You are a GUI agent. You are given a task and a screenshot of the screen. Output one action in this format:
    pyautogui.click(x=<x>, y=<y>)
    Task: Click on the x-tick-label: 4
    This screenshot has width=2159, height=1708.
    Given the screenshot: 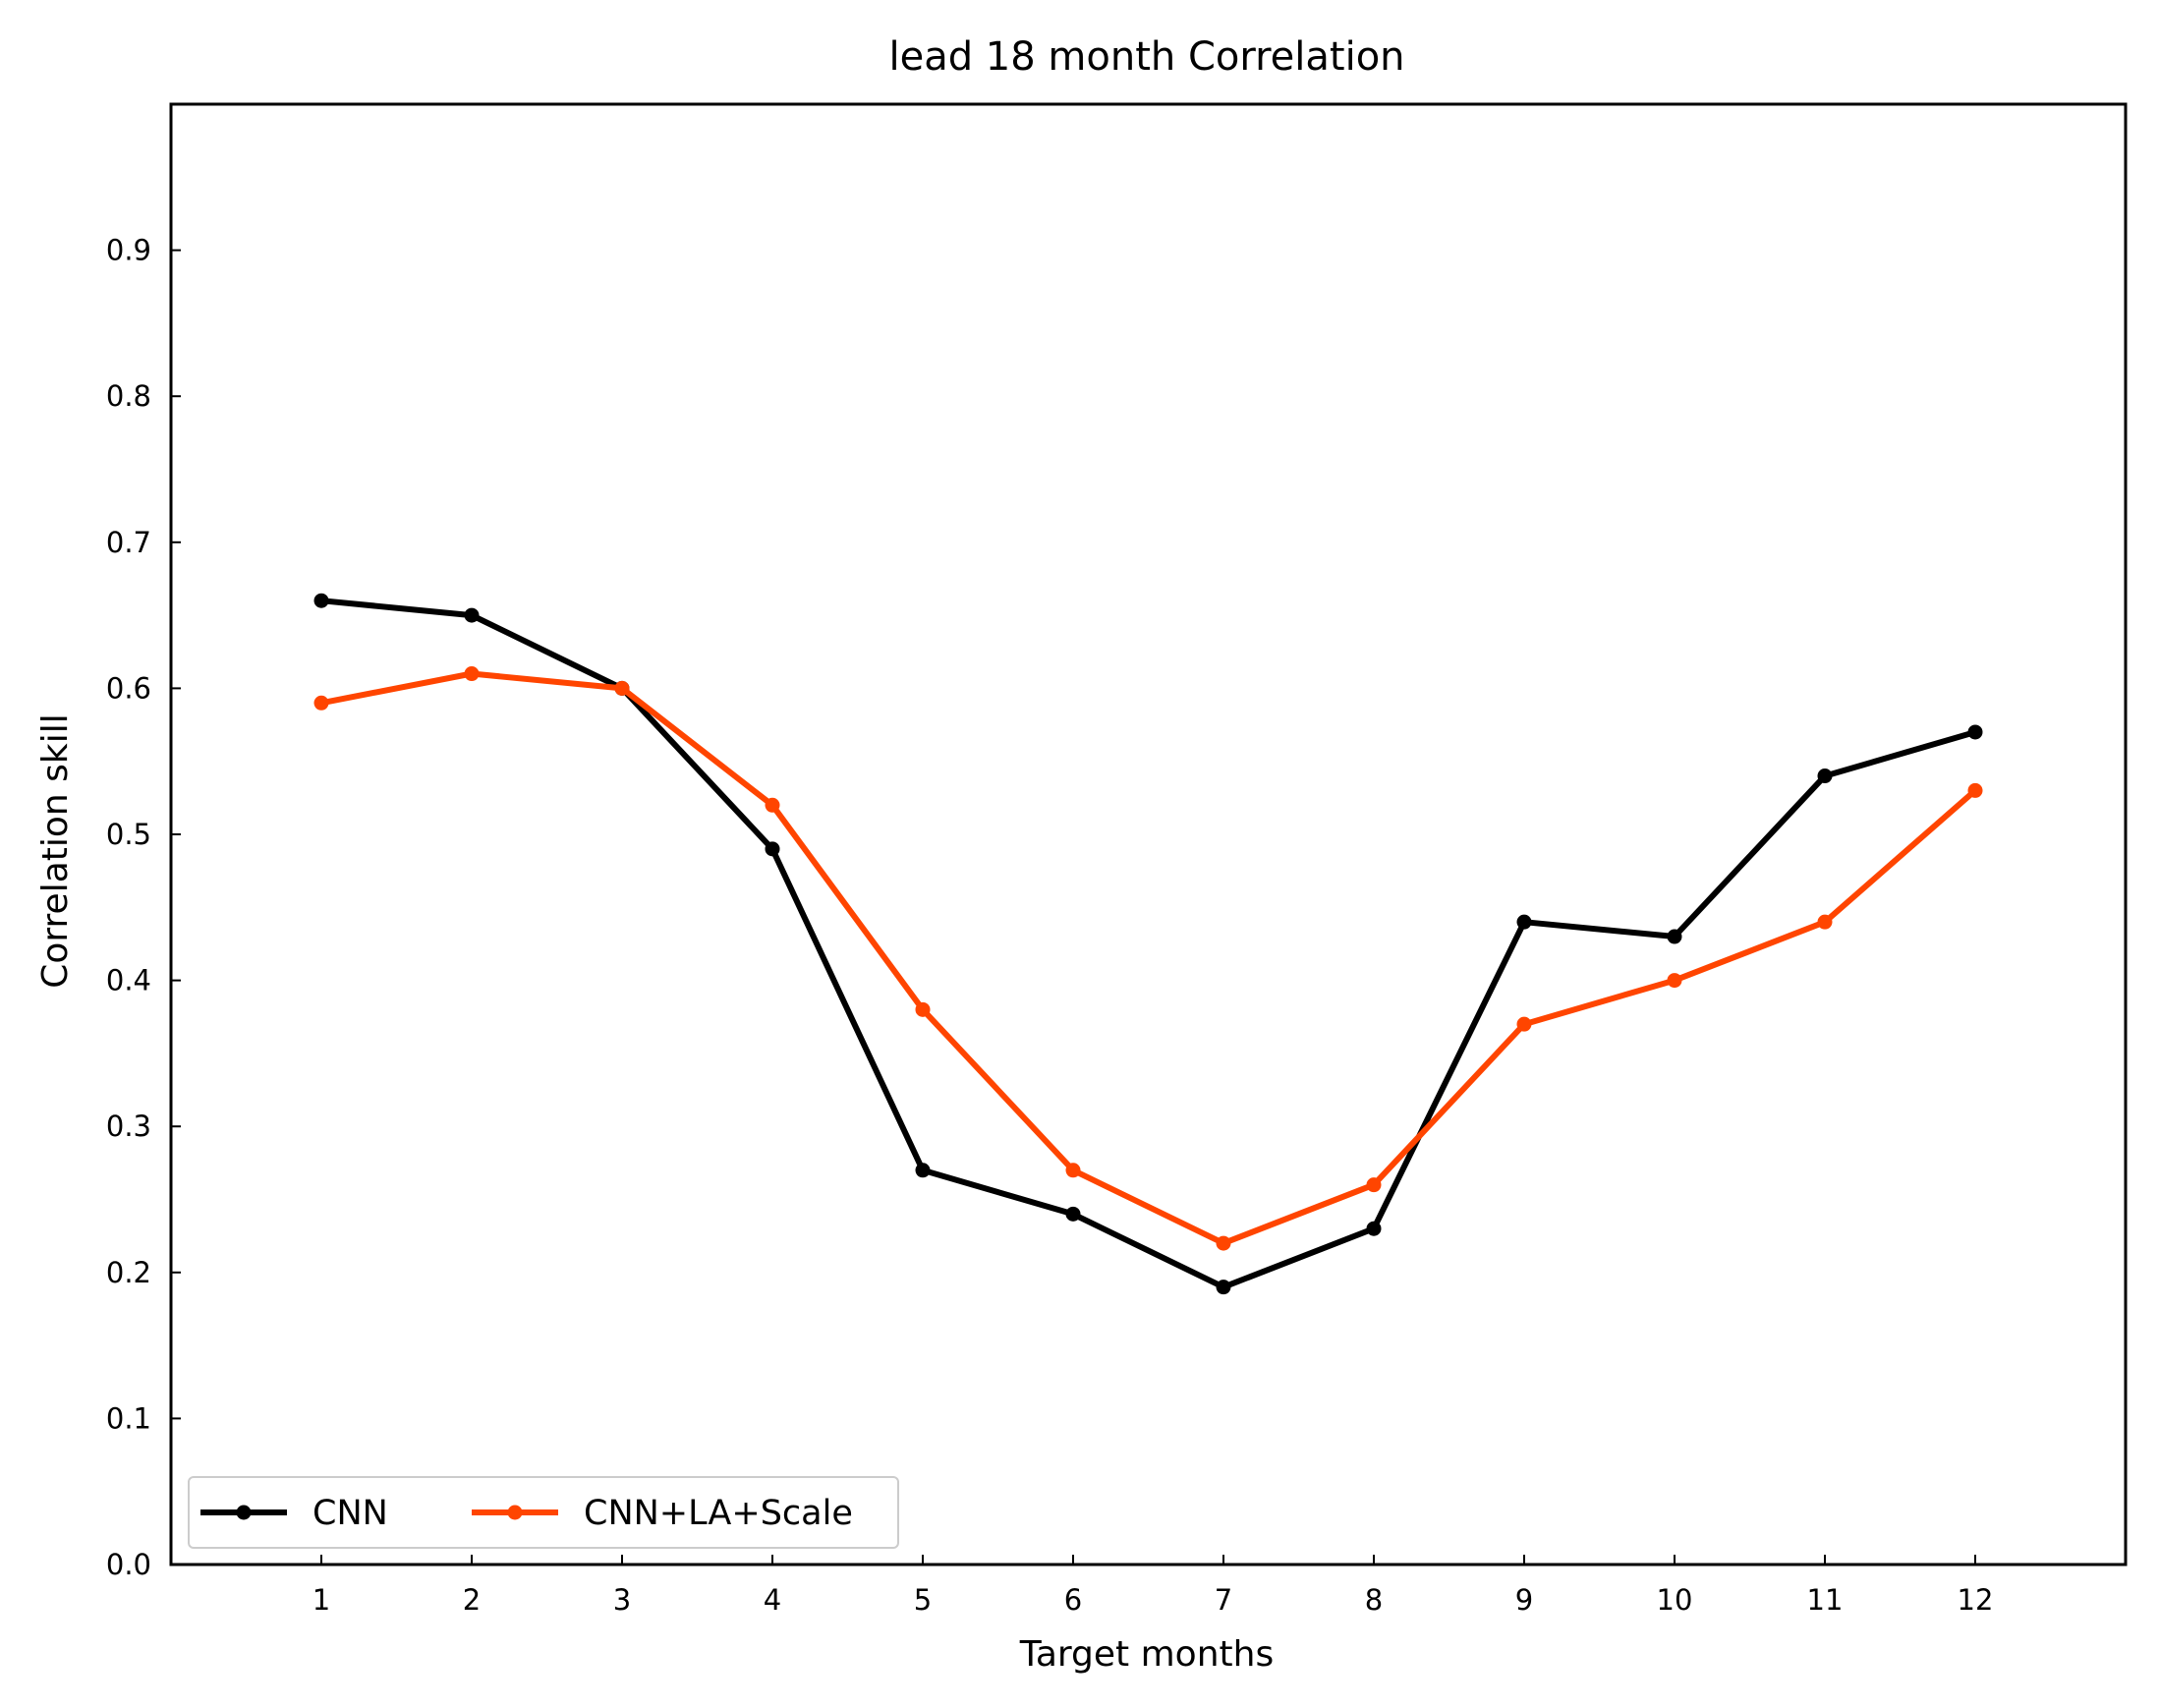 What is the action you would take?
    pyautogui.click(x=772, y=1600)
    